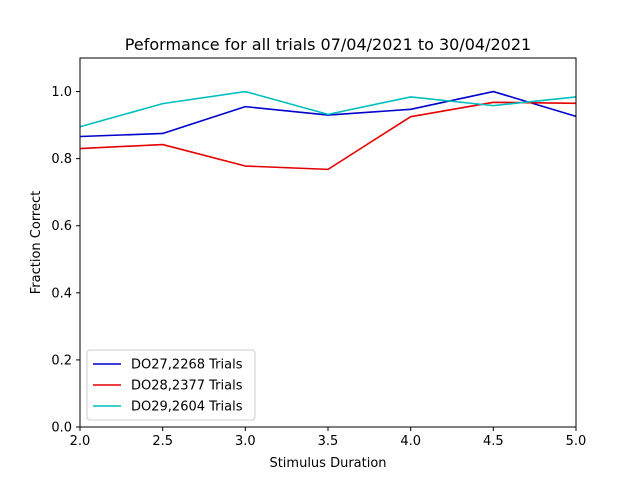 This screenshot has height=480, width=640. I want to click on legend-box, so click(171, 385).